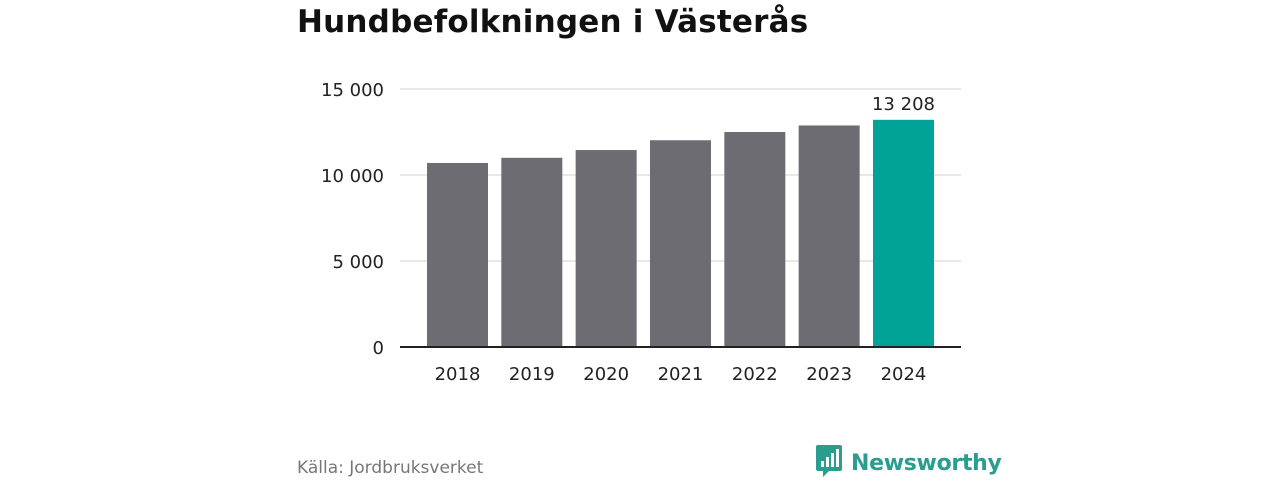 Image resolution: width=1280 pixels, height=482 pixels. I want to click on x-tick-label: 2024, so click(904, 374).